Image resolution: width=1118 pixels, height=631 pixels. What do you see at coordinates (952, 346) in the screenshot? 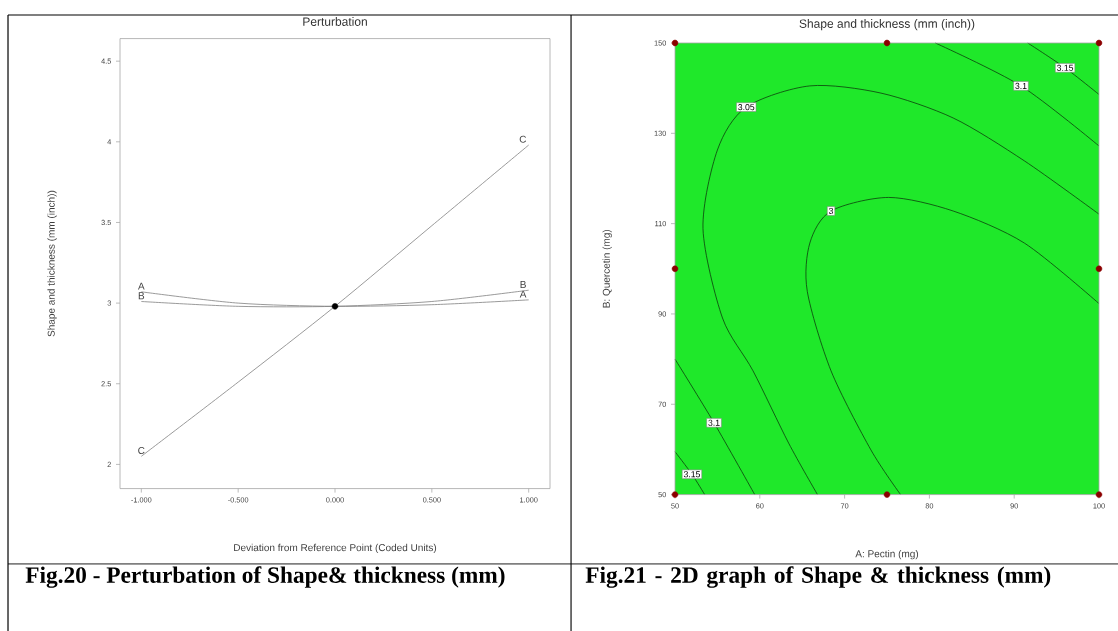
I see `line-series` at bounding box center [952, 346].